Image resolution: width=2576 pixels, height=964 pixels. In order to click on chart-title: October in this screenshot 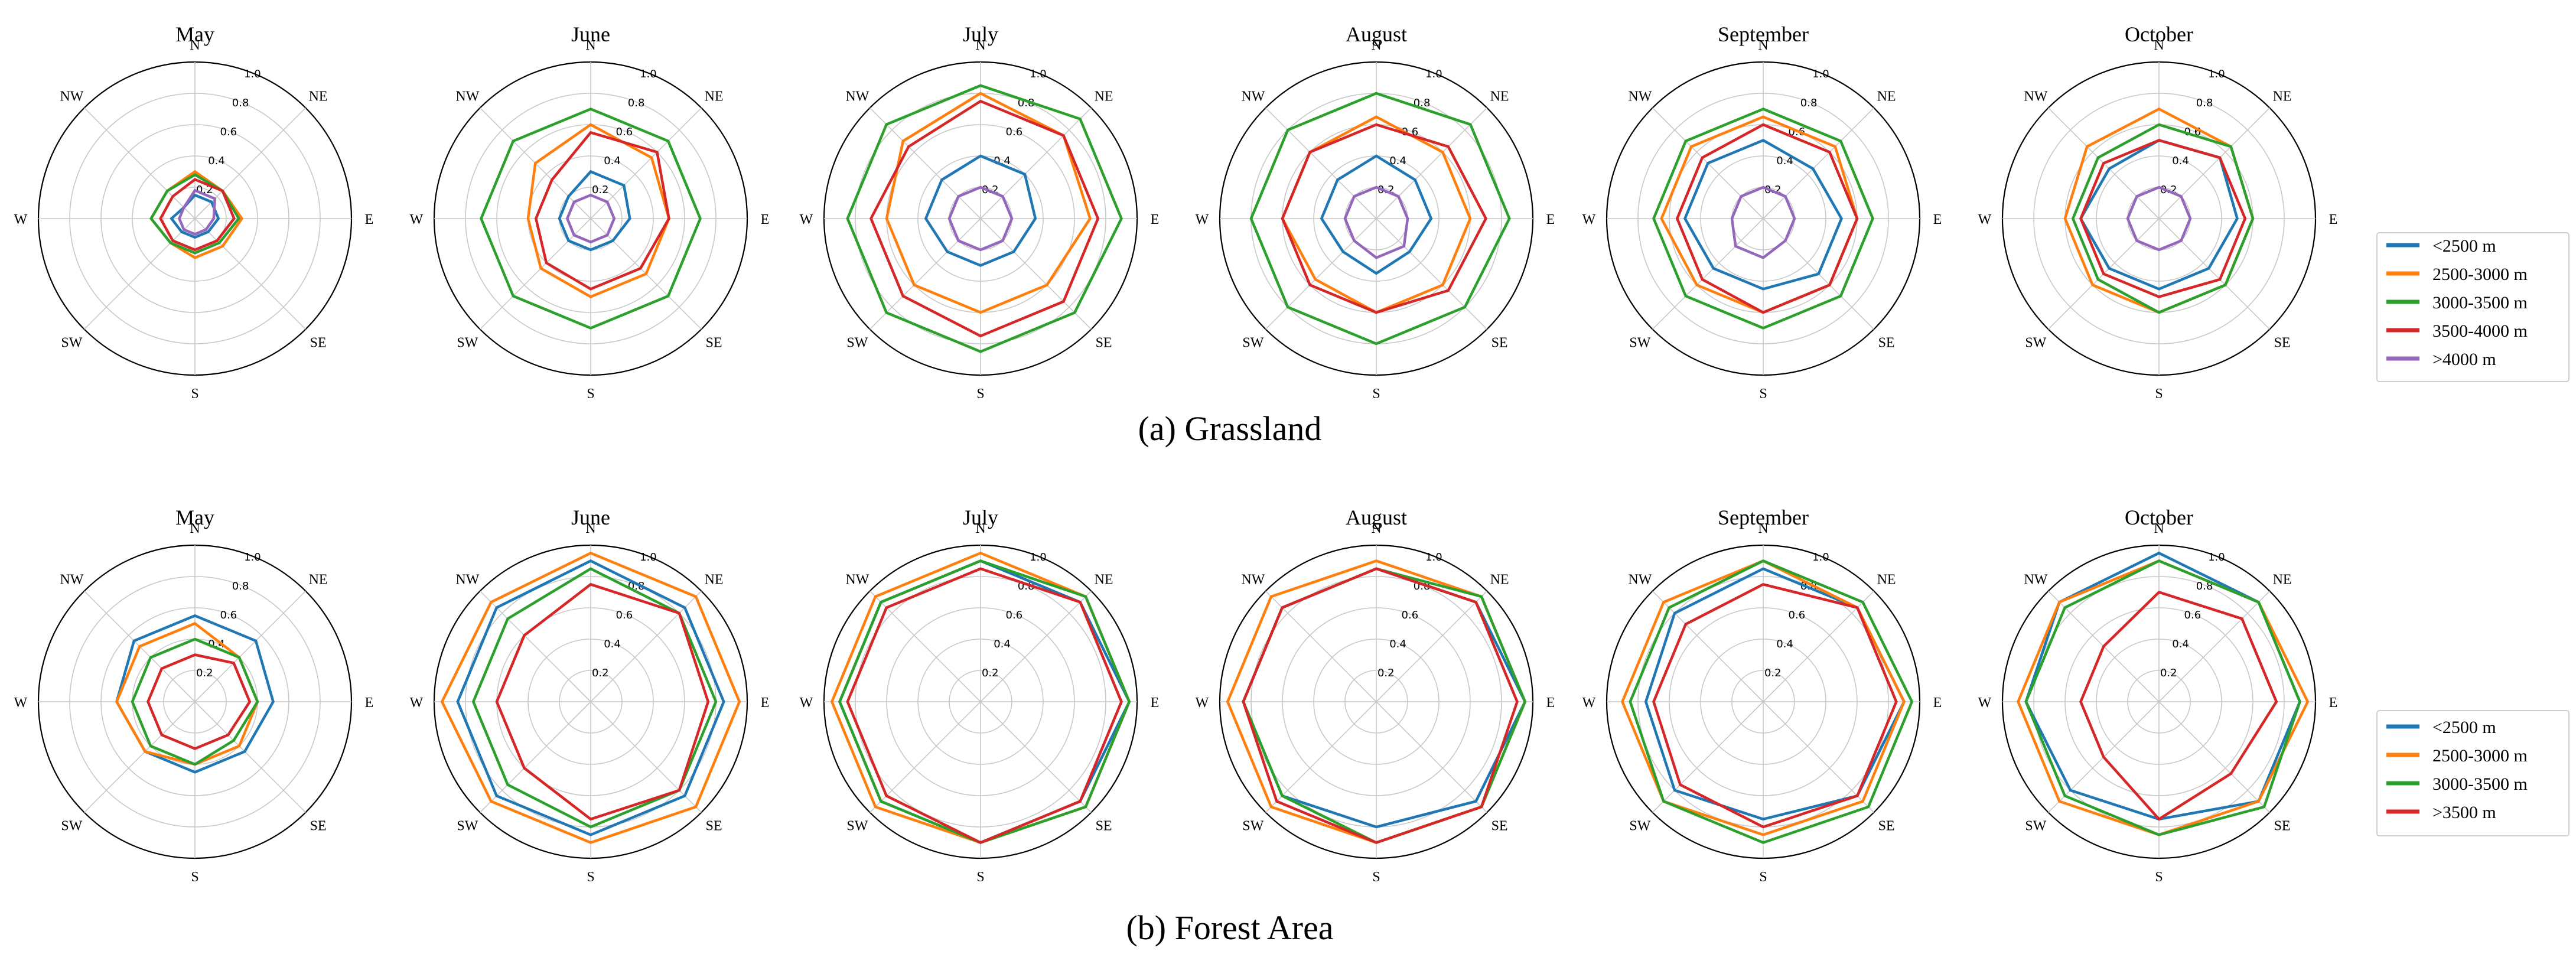, I will do `click(2159, 34)`.